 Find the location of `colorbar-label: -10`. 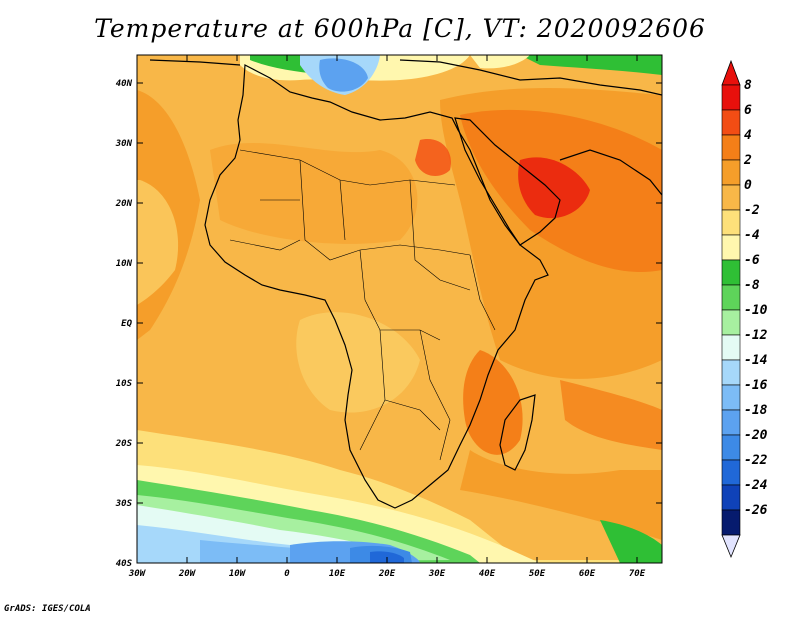

colorbar-label: -10 is located at coordinates (756, 310).